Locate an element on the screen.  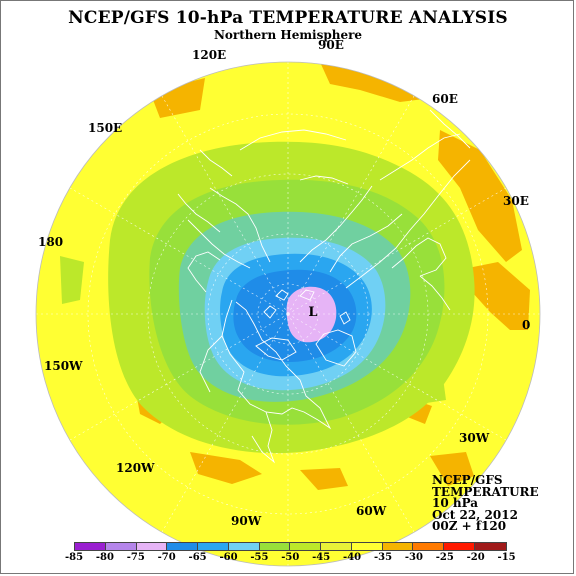
lon-label-60w: 60W is located at coordinates (371, 511).